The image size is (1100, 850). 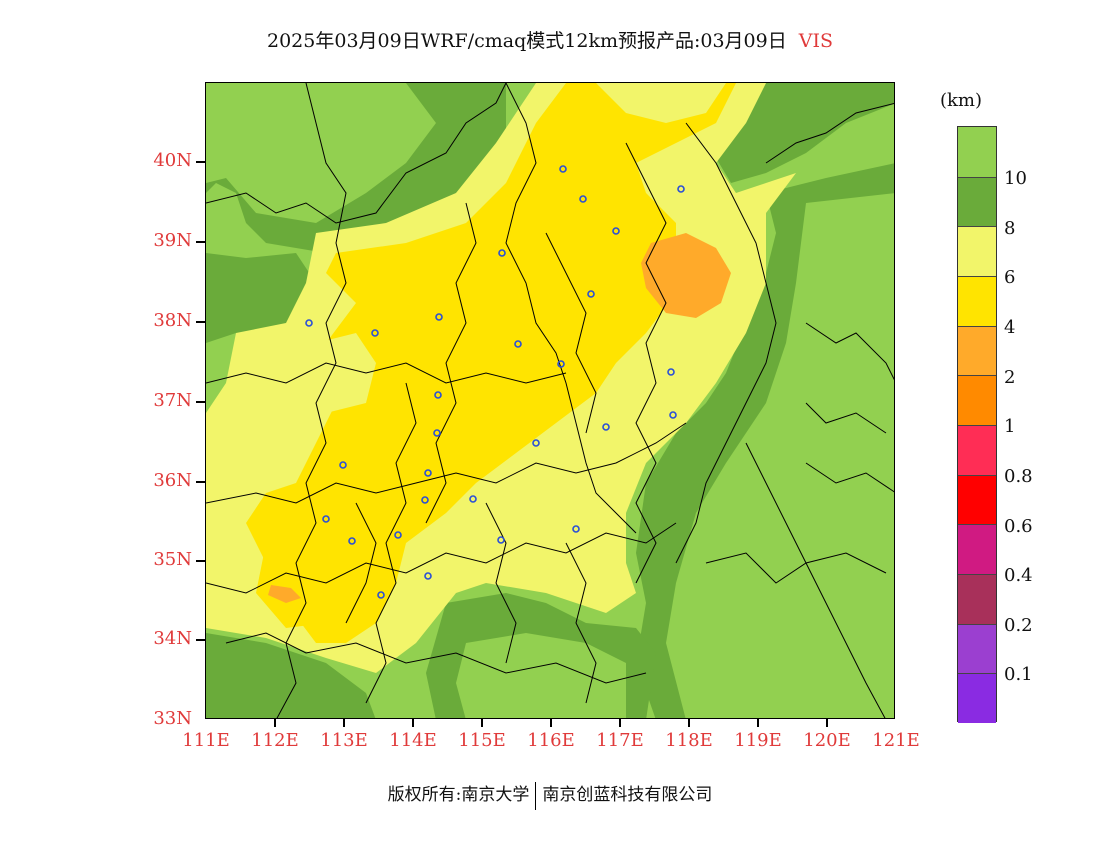 I want to click on colorbar-label: 6, so click(x=1010, y=277).